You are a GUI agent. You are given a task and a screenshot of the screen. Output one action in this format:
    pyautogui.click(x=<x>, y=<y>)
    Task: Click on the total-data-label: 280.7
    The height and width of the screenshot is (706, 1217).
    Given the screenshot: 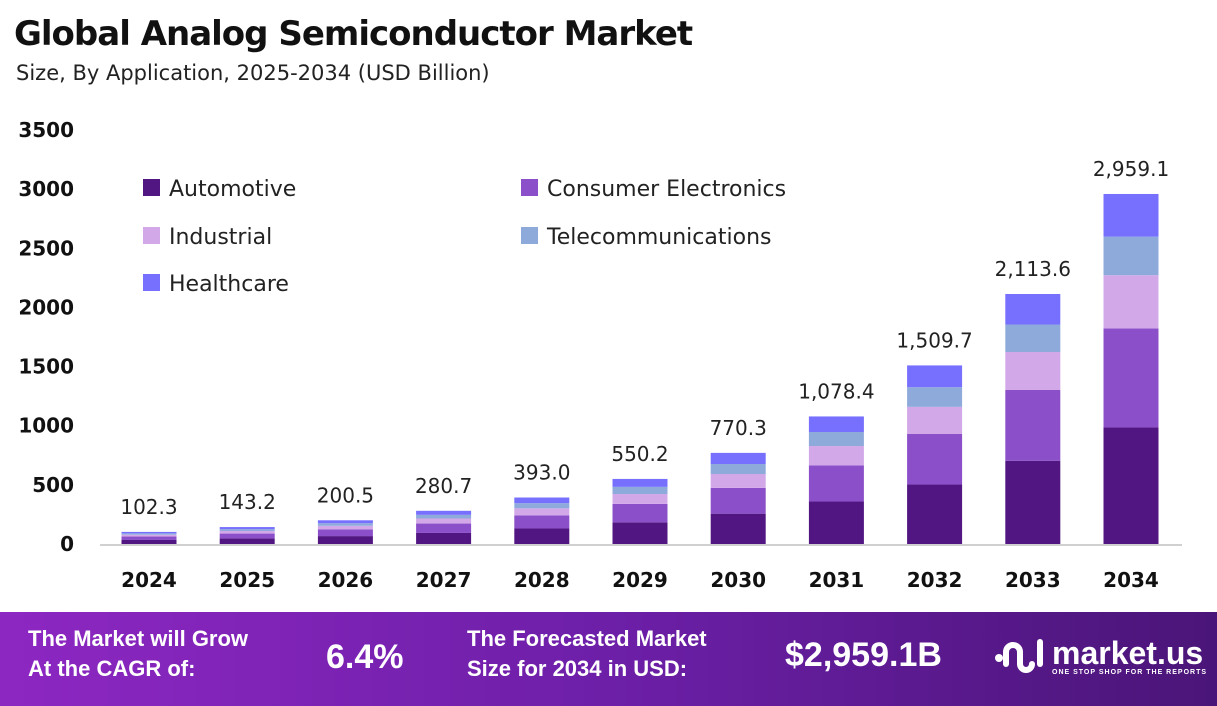 What is the action you would take?
    pyautogui.click(x=443, y=486)
    